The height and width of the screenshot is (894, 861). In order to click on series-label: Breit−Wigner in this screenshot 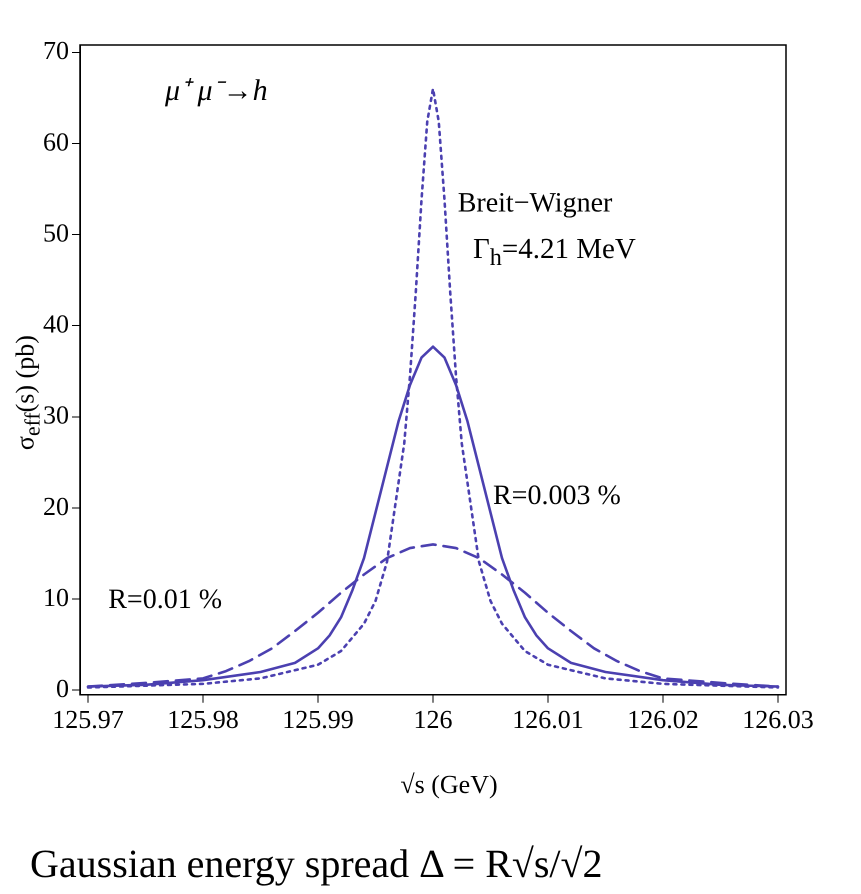, I will do `click(535, 203)`.